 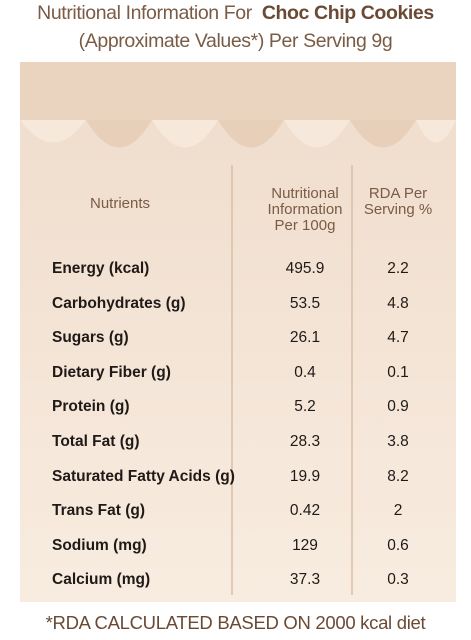 What do you see at coordinates (238, 91) in the screenshot?
I see `awning` at bounding box center [238, 91].